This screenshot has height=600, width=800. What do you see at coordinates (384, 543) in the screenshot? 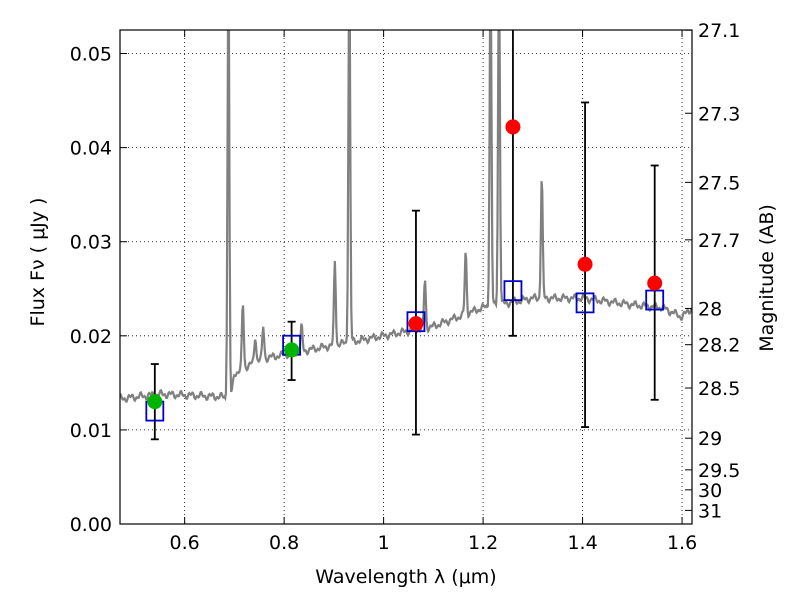
I see `x-tick-label: 1` at bounding box center [384, 543].